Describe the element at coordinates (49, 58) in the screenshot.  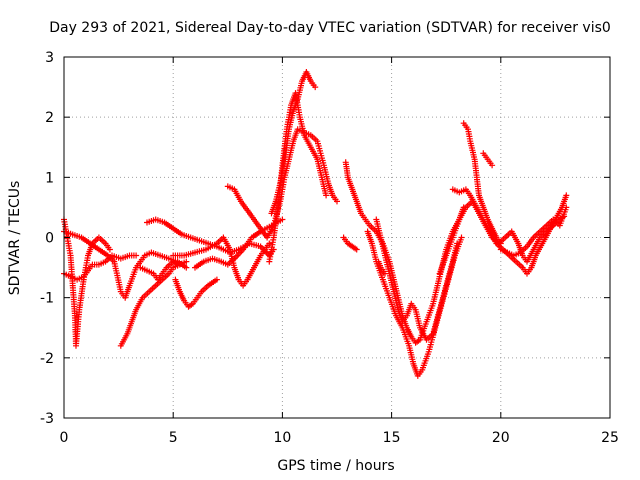
I see `y-tick-label: 3` at that location.